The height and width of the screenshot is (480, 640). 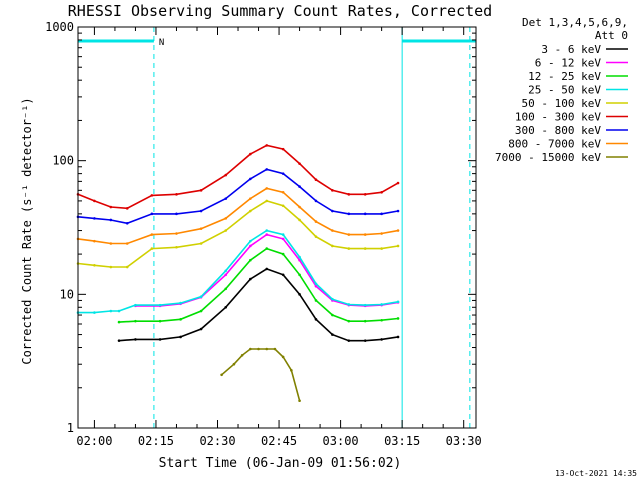 What do you see at coordinates (554, 144) in the screenshot?
I see `legend-label-8: 800 - 7000 keV` at bounding box center [554, 144].